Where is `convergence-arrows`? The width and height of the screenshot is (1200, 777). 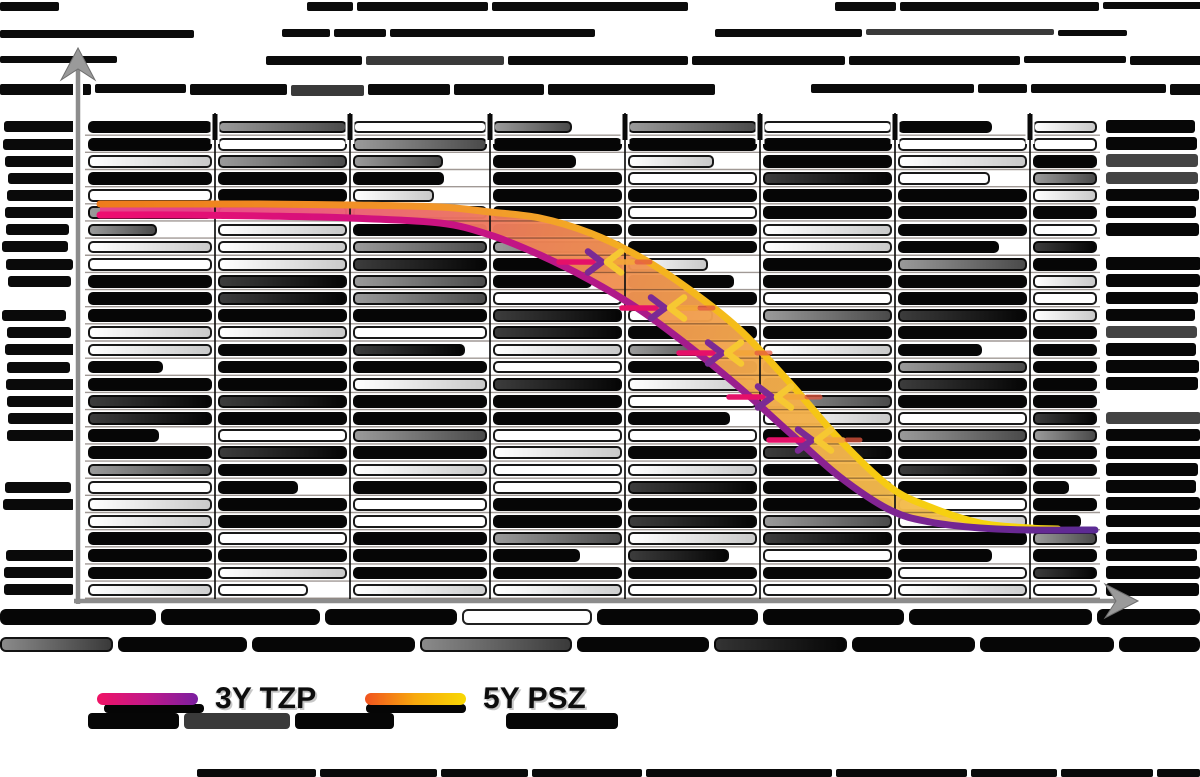 convergence-arrows is located at coordinates (709, 351).